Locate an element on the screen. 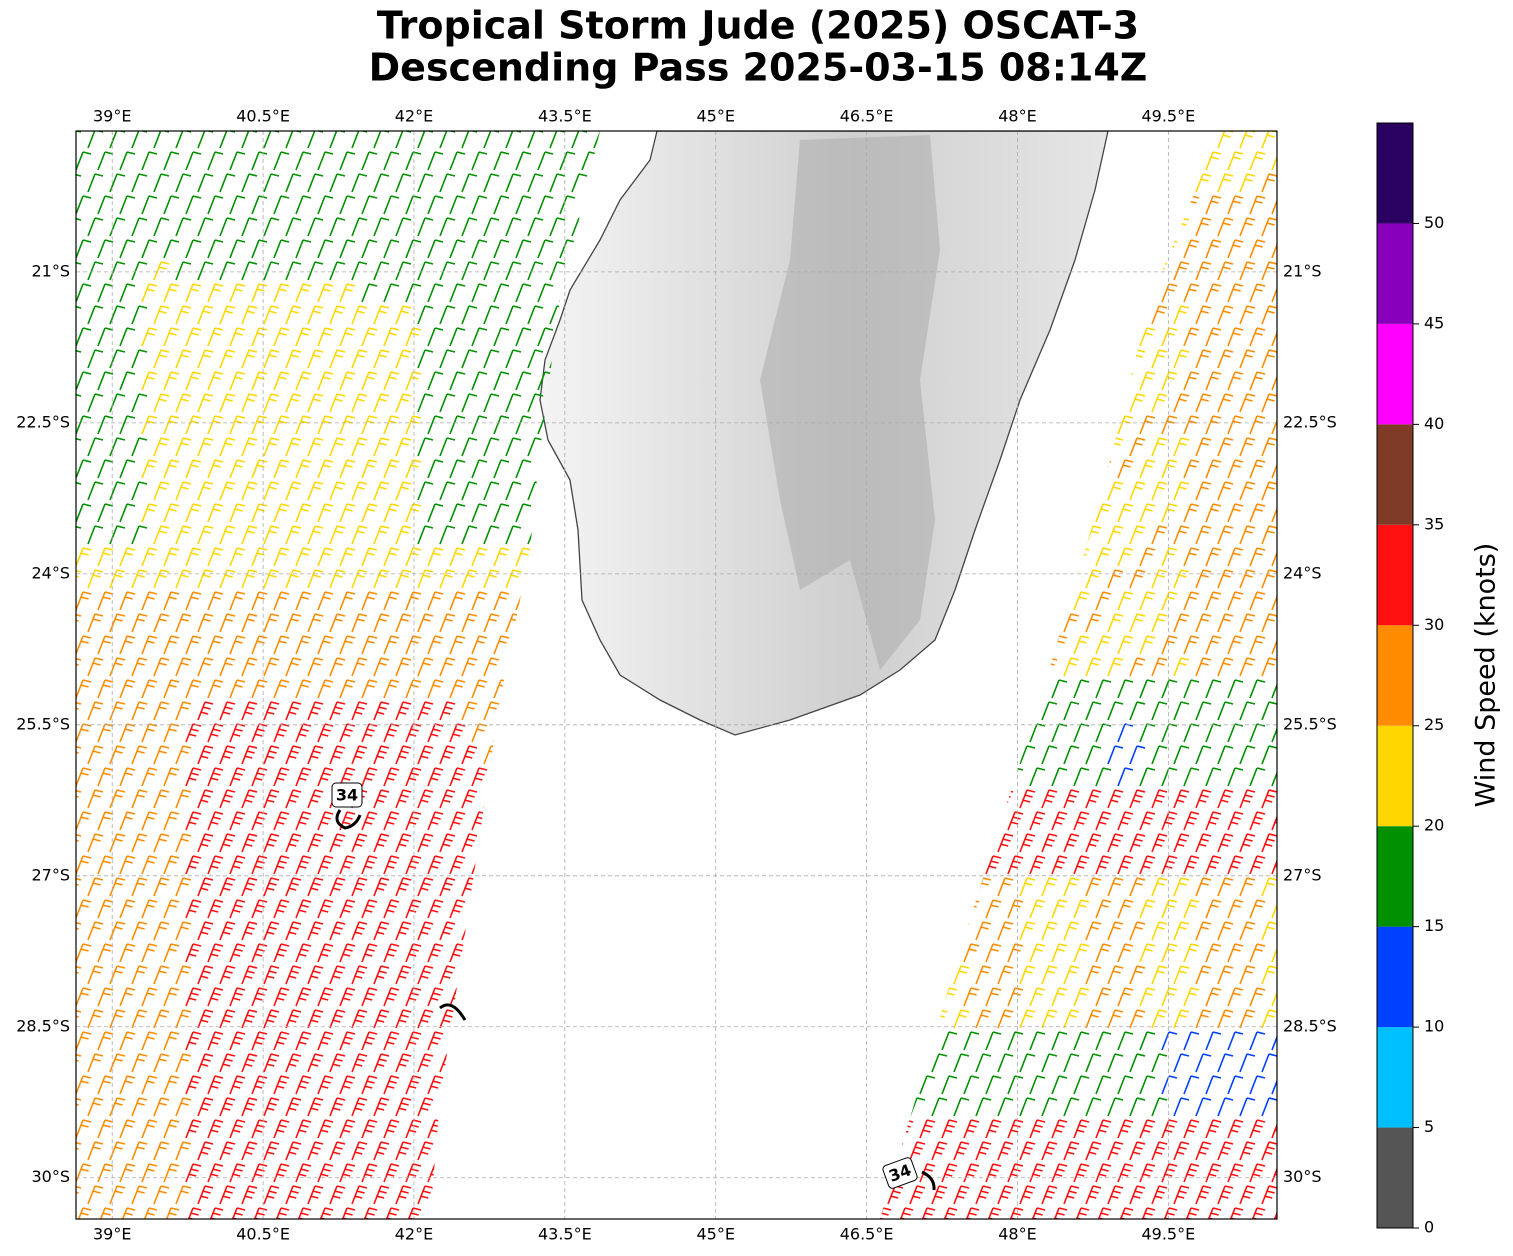 Image resolution: width=1513 pixels, height=1256 pixels. contour-label-box: 34 is located at coordinates (900, 1173).